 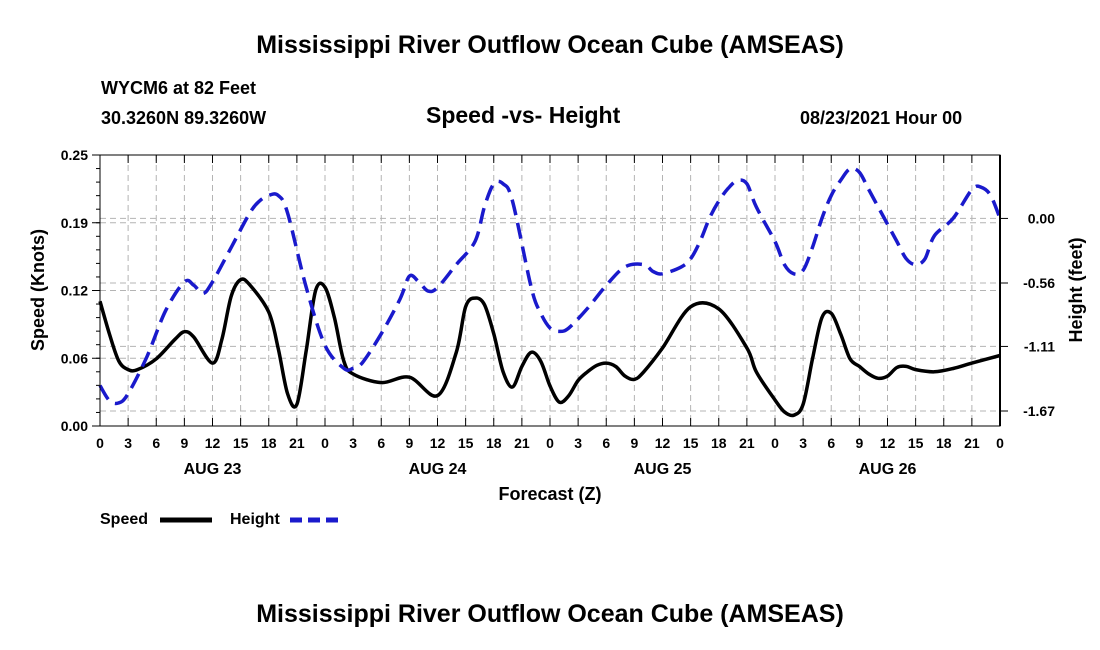 I want to click on y-left-tick-label: 0.00, so click(x=74, y=426).